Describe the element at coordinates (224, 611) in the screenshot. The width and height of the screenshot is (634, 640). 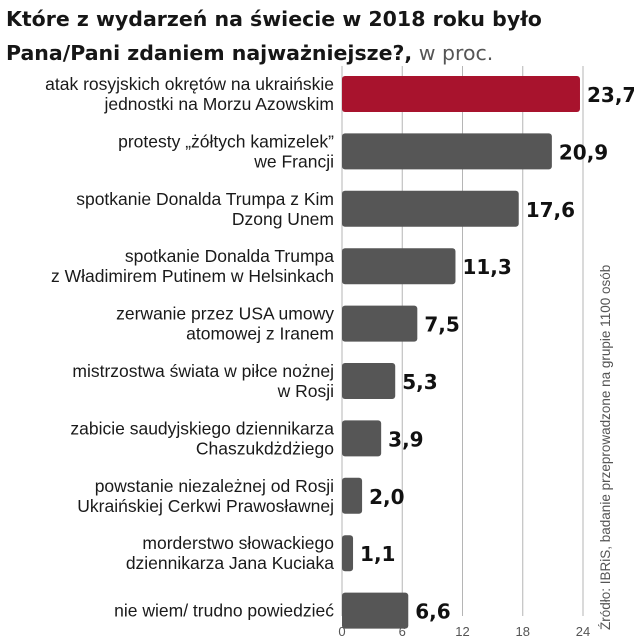
I see `category-label: nie wiem/ trudno powiedzieć` at that location.